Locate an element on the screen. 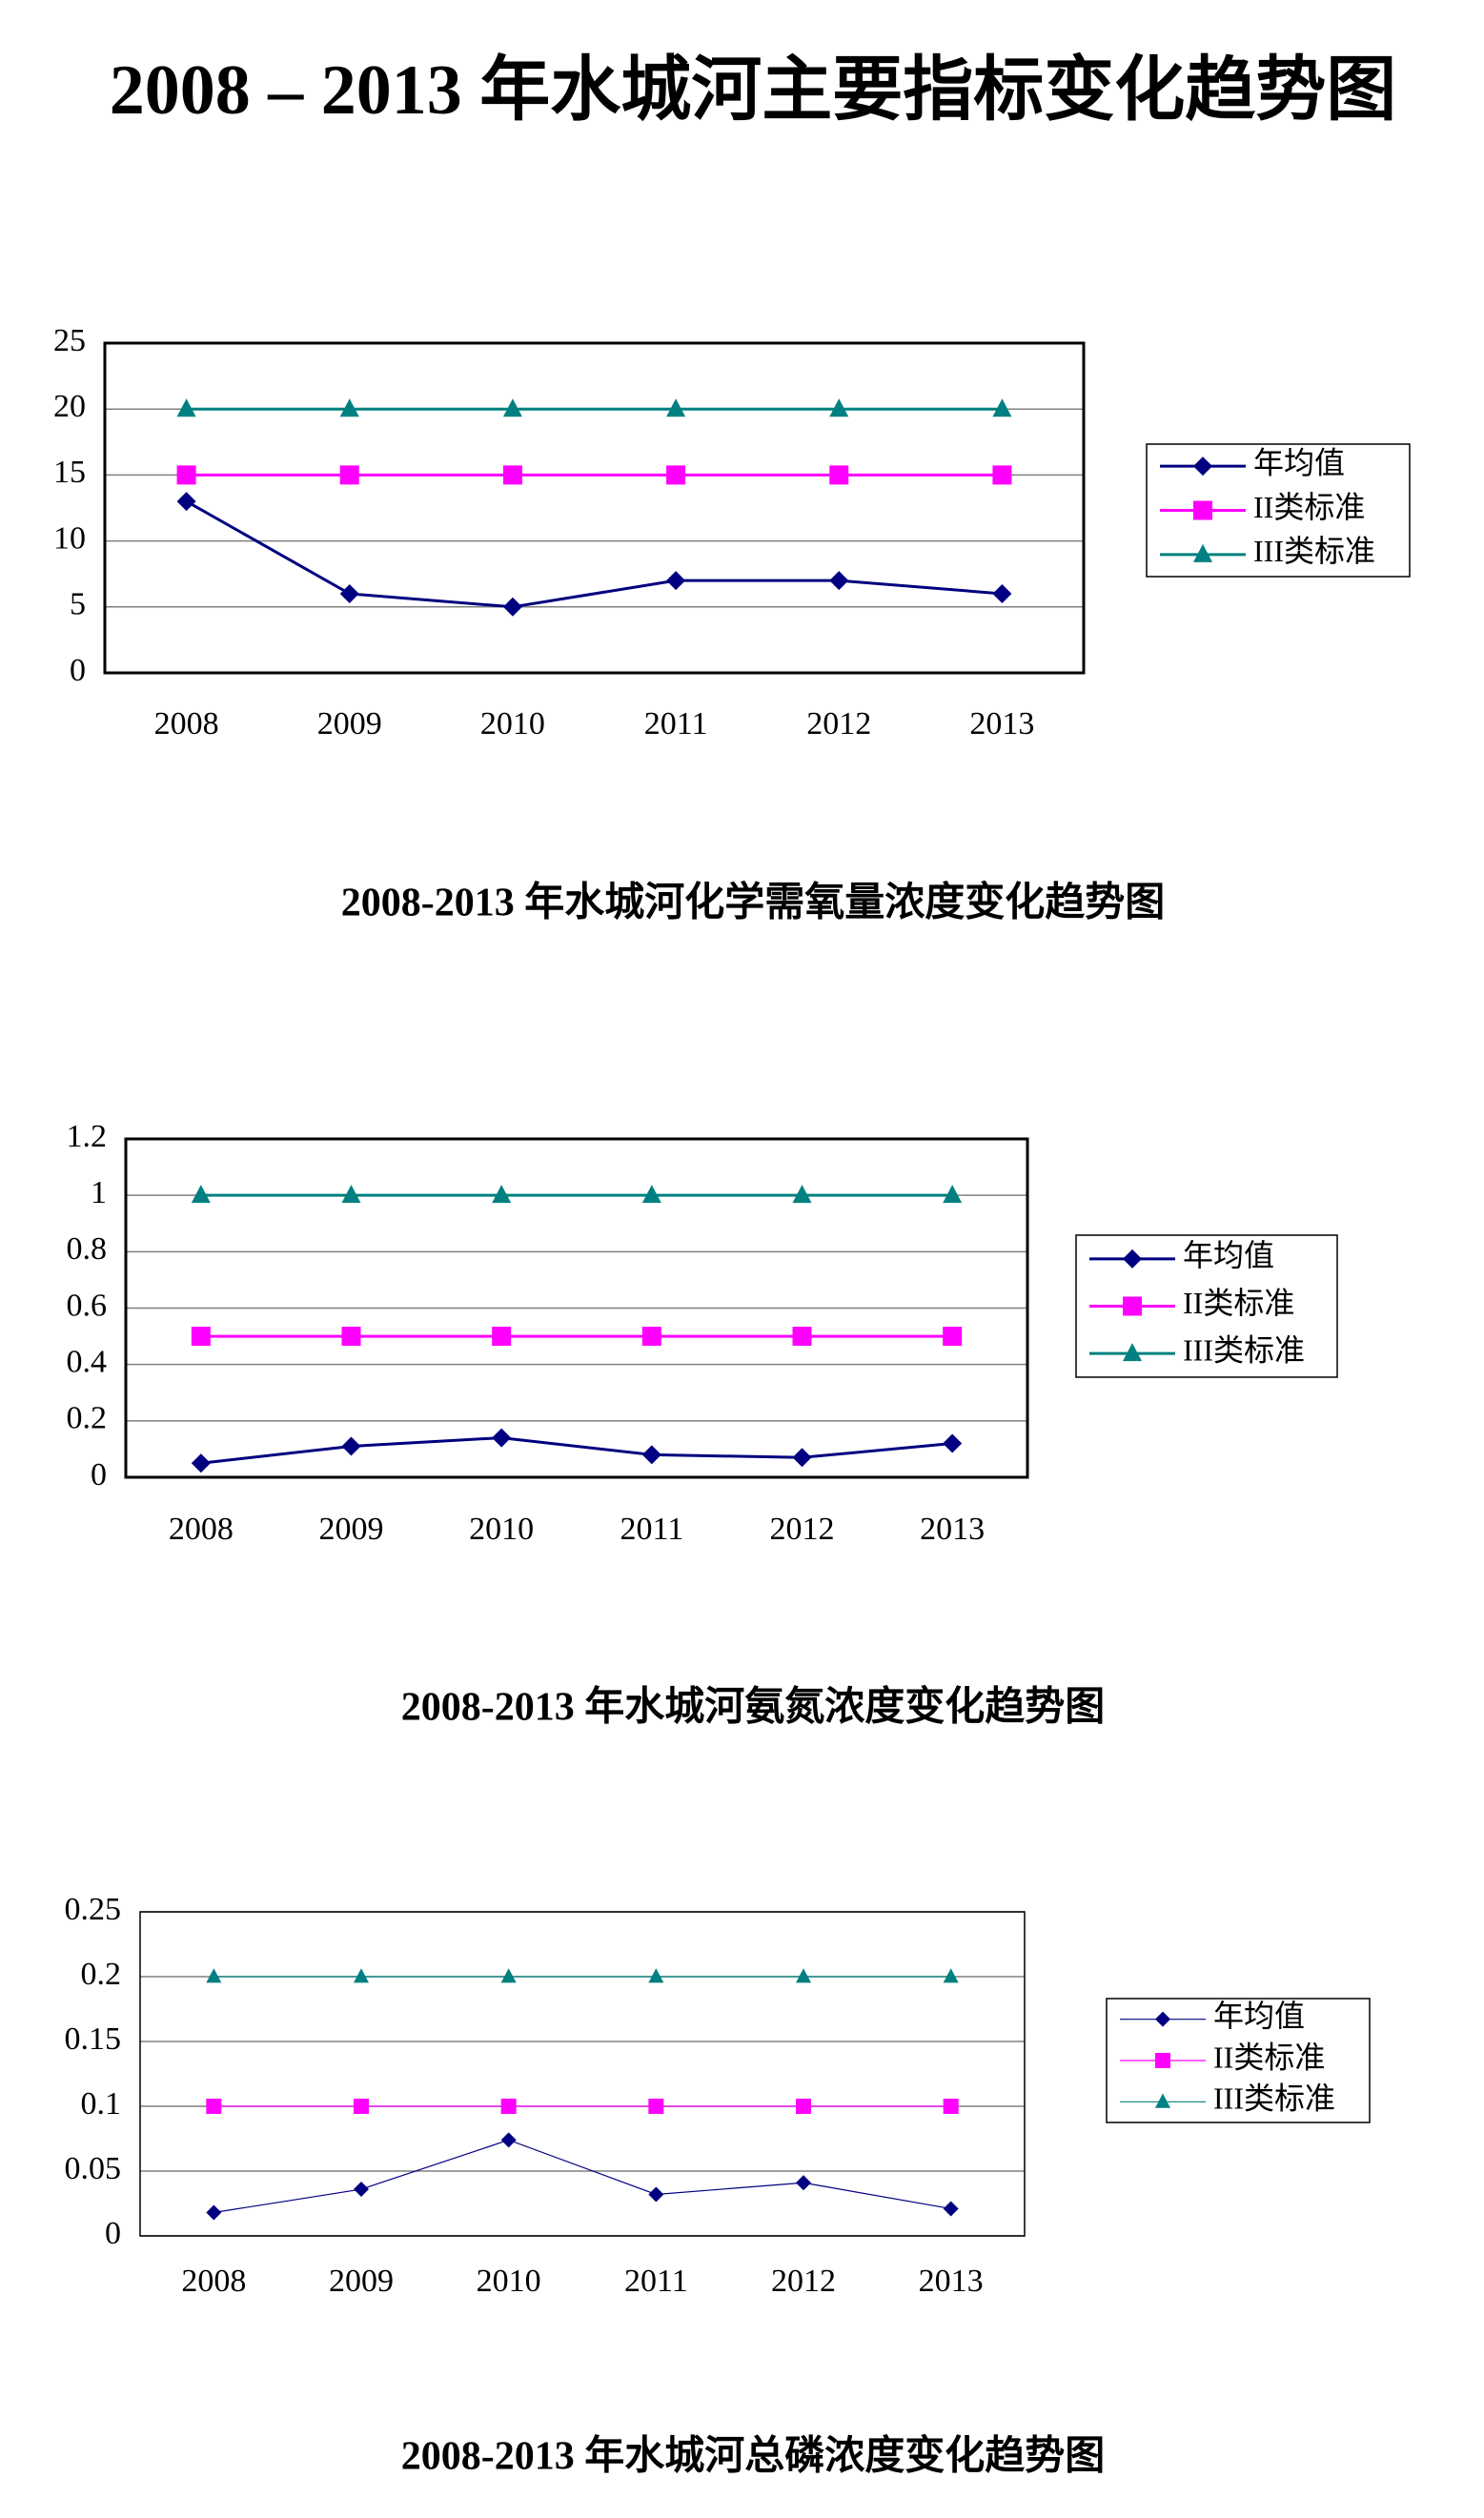  y-tick-label: 0.05 is located at coordinates (93, 2168).